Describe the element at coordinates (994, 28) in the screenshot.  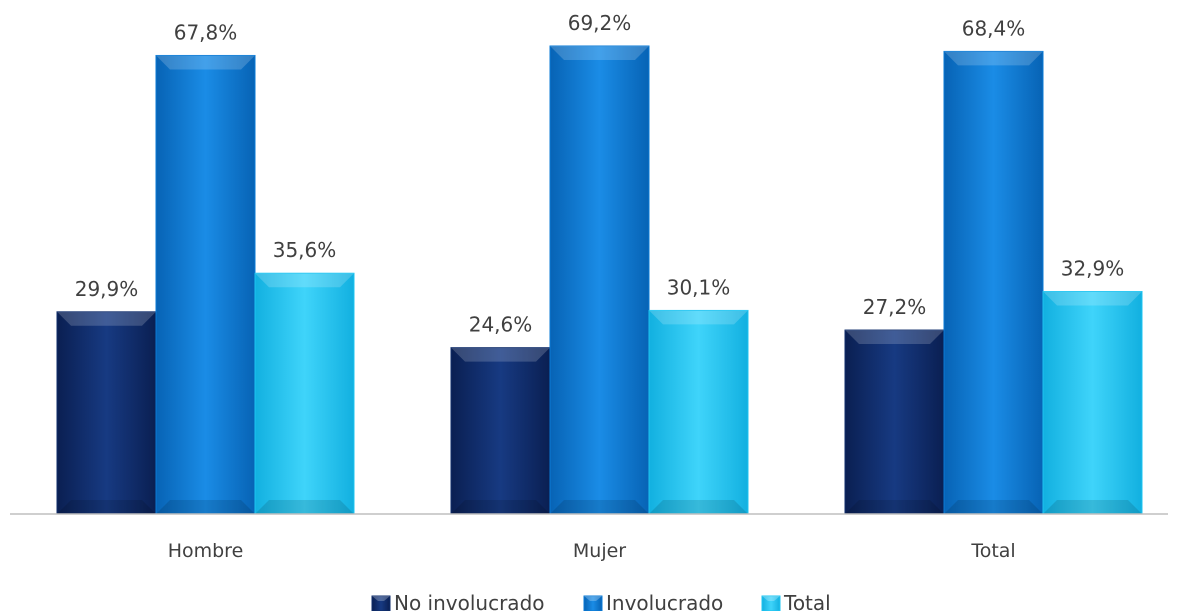
I see `data-label: 68,4%` at that location.